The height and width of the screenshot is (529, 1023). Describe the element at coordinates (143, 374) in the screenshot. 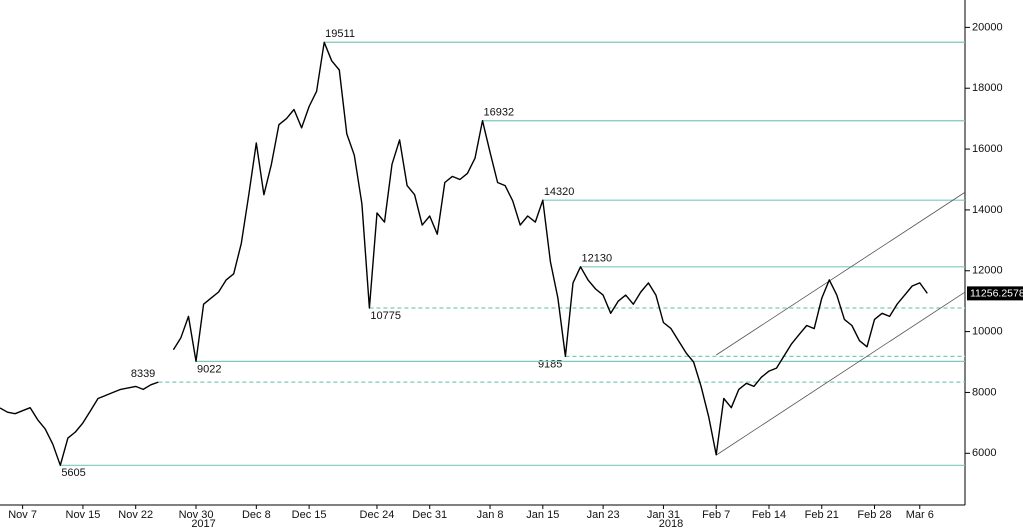

I see `level-label: 8339` at that location.